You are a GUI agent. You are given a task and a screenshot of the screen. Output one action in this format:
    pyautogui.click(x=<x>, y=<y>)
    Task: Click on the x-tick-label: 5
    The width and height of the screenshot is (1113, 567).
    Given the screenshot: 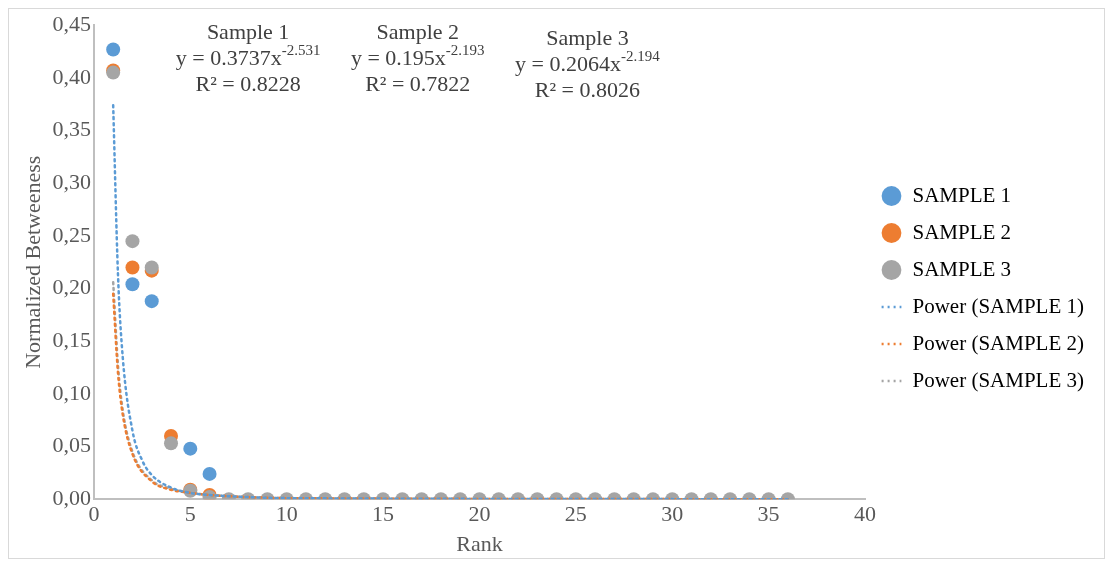 What is the action you would take?
    pyautogui.click(x=190, y=514)
    